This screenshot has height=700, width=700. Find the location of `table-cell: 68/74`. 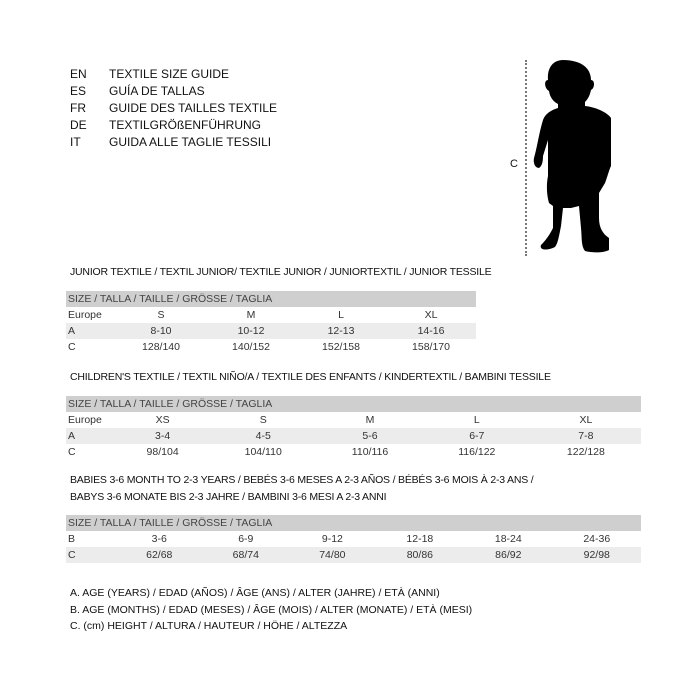

table-cell: 68/74 is located at coordinates (246, 555).